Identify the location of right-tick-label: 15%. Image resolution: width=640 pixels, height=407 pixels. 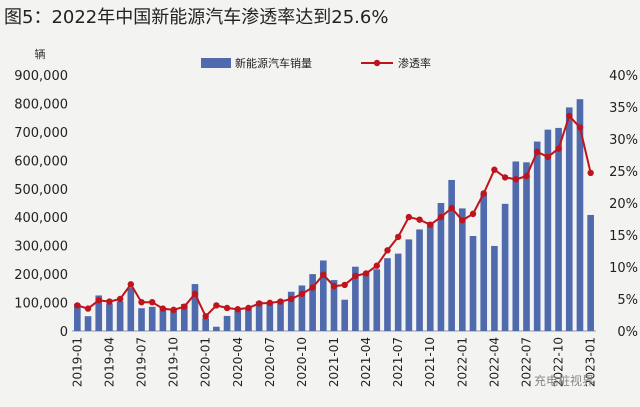
(623, 236).